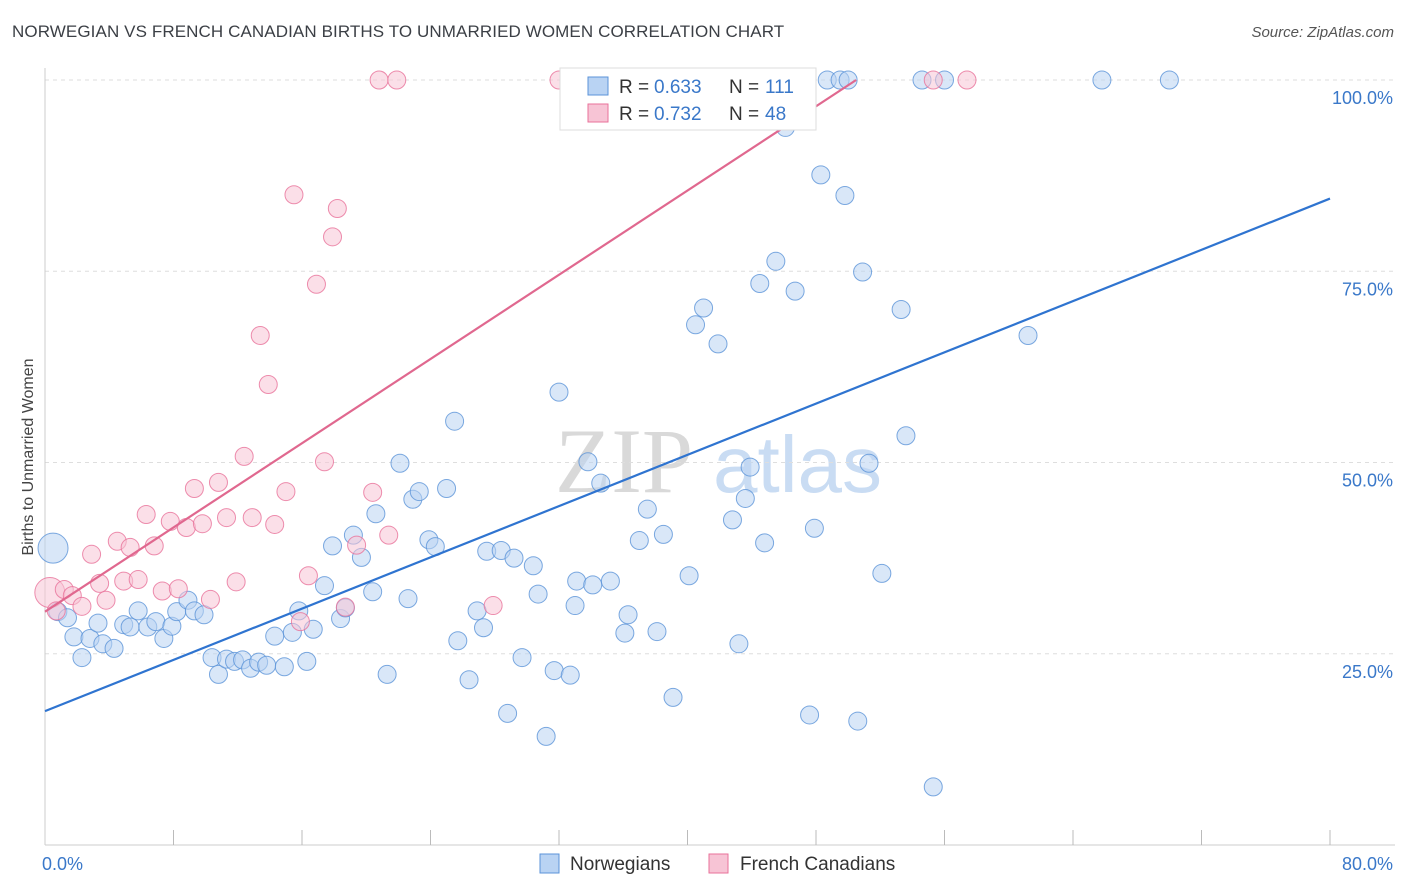 The width and height of the screenshot is (1406, 892). Describe the element at coordinates (62, 864) in the screenshot. I see `x-tick-label: 0.0%` at that location.